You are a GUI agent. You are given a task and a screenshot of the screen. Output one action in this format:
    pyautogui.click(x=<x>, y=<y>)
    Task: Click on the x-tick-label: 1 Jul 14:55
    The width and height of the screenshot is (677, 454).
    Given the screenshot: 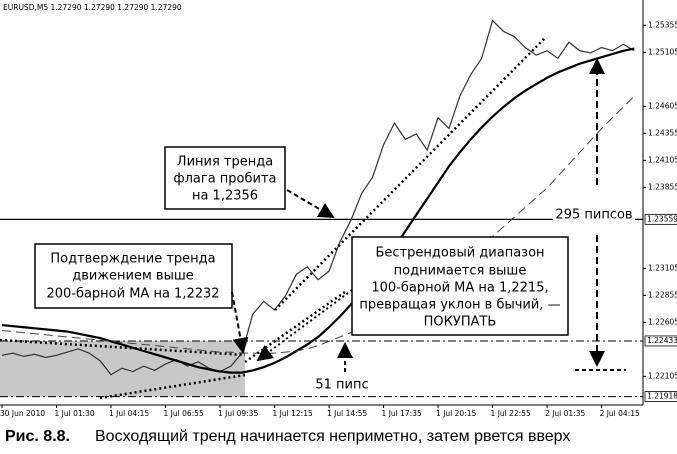 What is the action you would take?
    pyautogui.click(x=347, y=413)
    